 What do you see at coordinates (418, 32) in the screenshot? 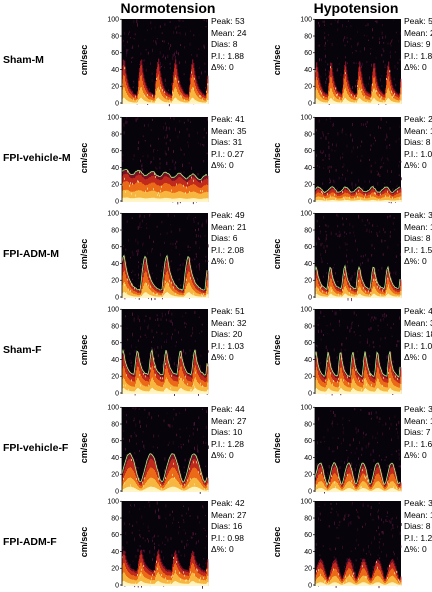
I see `mean-value: Mean: 22` at bounding box center [418, 32].